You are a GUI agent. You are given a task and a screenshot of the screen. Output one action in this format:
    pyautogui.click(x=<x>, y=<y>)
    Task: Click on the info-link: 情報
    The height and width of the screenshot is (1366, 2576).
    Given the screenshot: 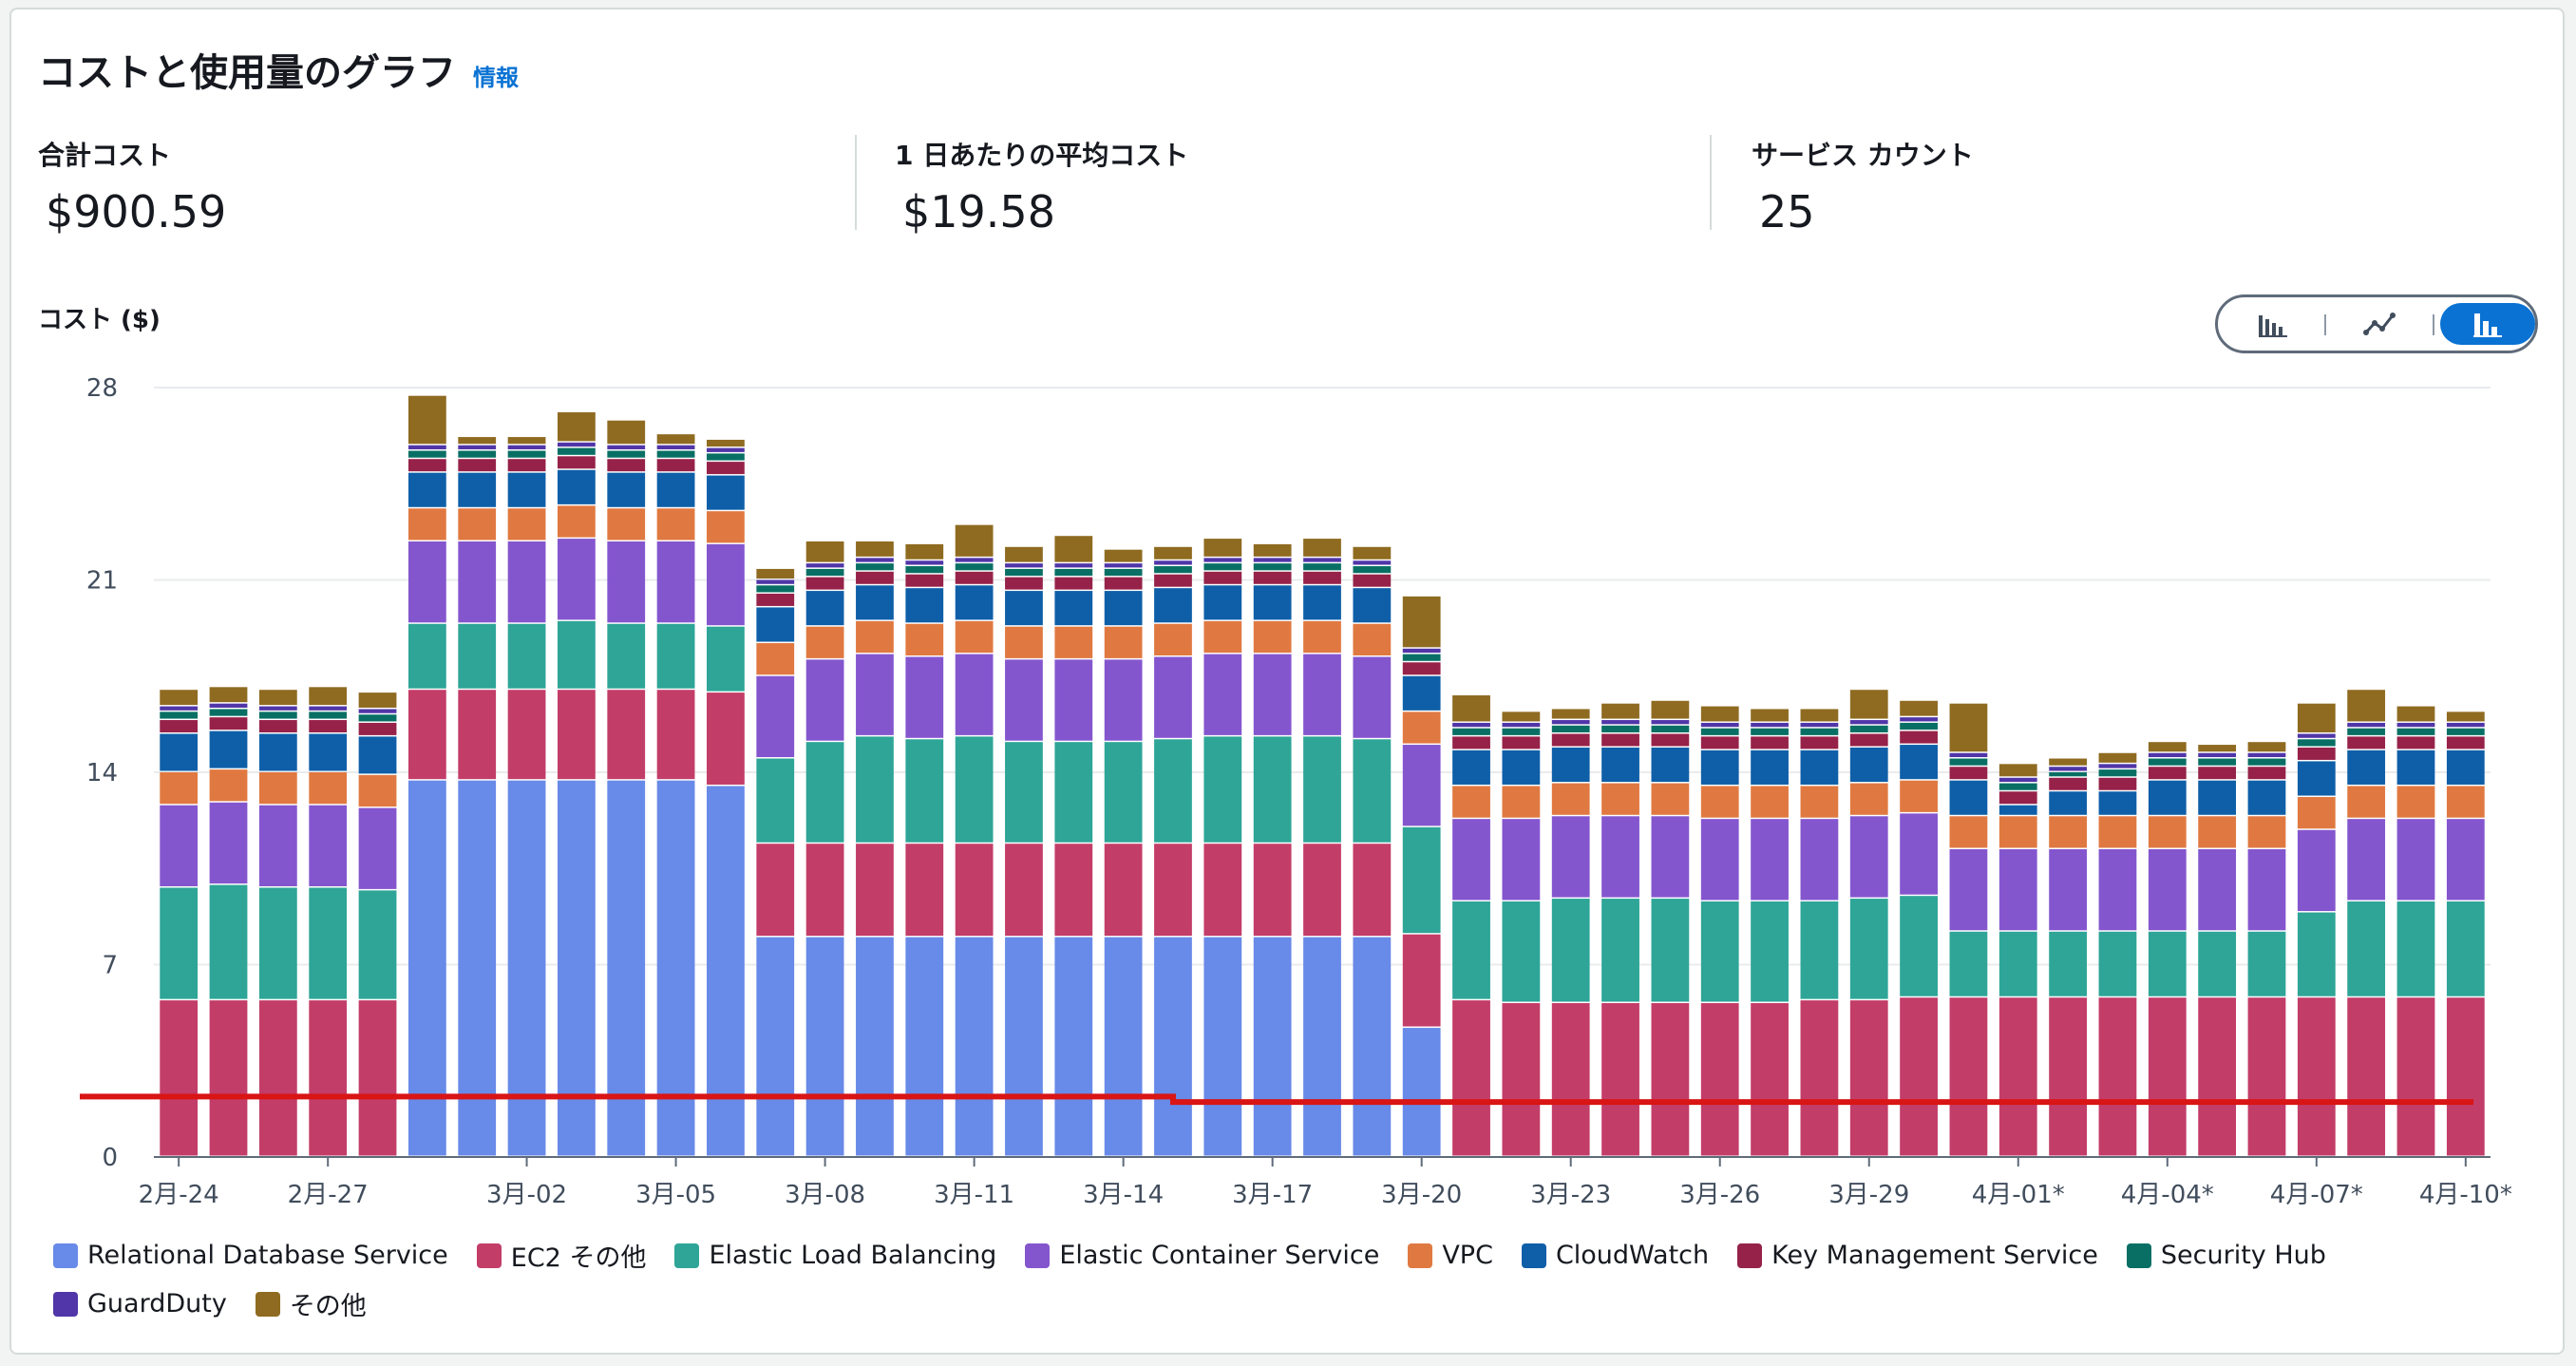 What is the action you would take?
    pyautogui.click(x=496, y=78)
    